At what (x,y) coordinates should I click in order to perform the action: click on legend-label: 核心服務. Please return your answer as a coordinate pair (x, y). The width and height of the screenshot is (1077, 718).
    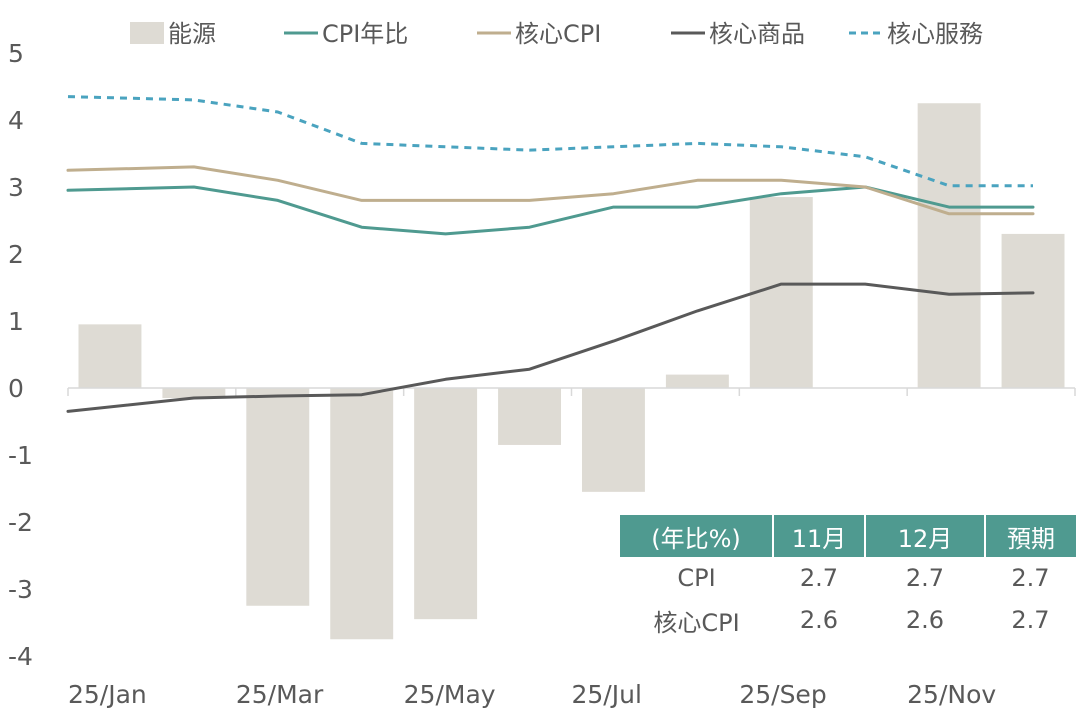
    Looking at the image, I should click on (935, 34).